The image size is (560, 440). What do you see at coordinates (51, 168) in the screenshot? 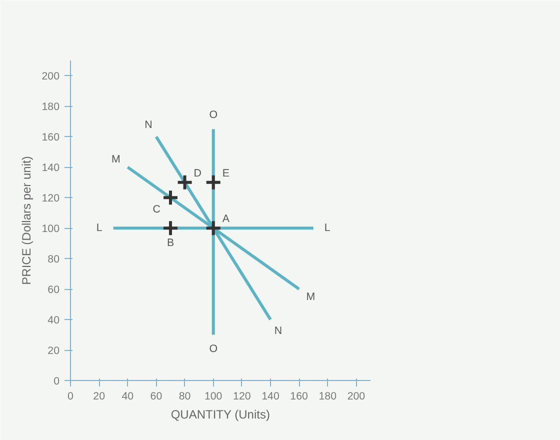
I see `y-tick-label: 140` at bounding box center [51, 168].